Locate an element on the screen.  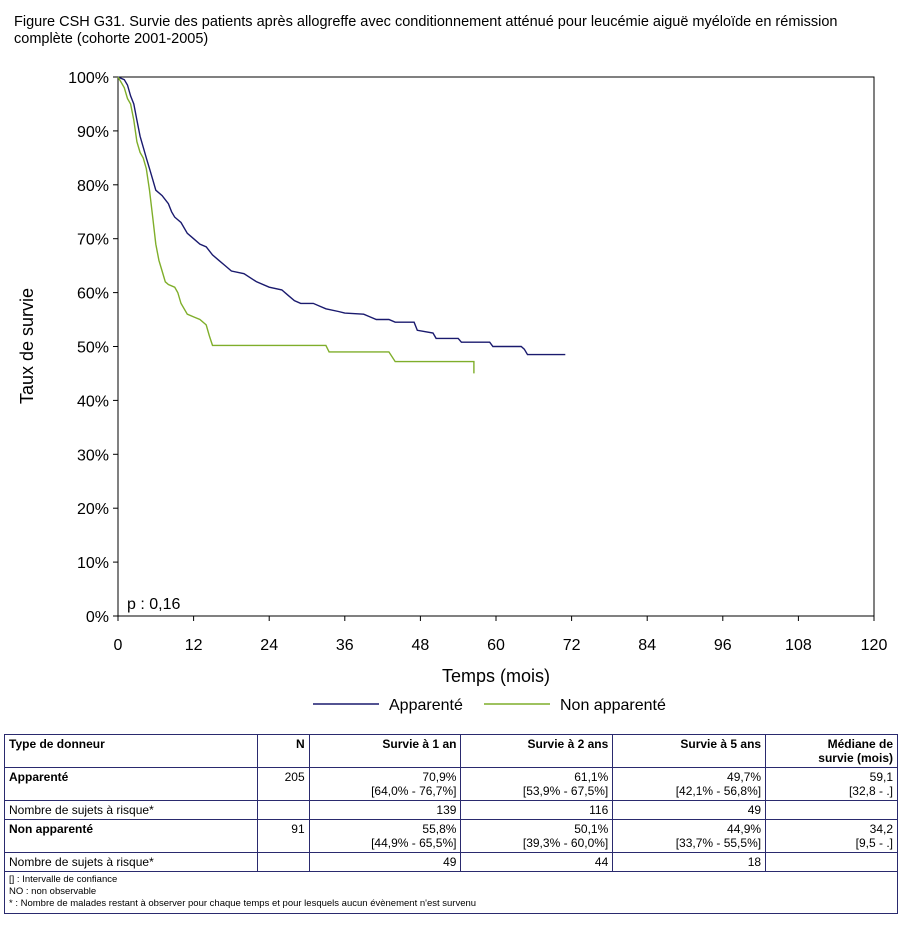
p-value-annotation: p : 0,16 is located at coordinates (153, 604).